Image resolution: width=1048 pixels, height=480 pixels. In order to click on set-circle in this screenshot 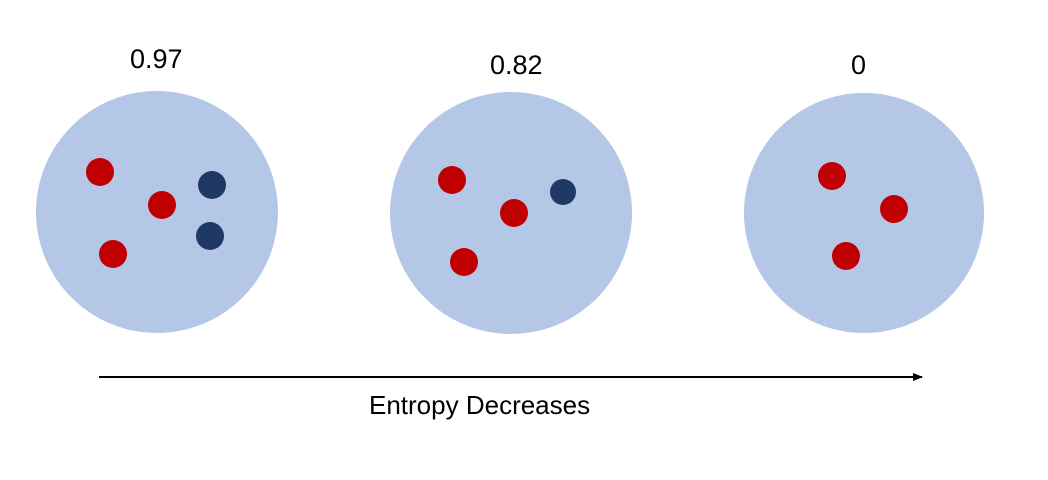, I will do `click(864, 213)`.